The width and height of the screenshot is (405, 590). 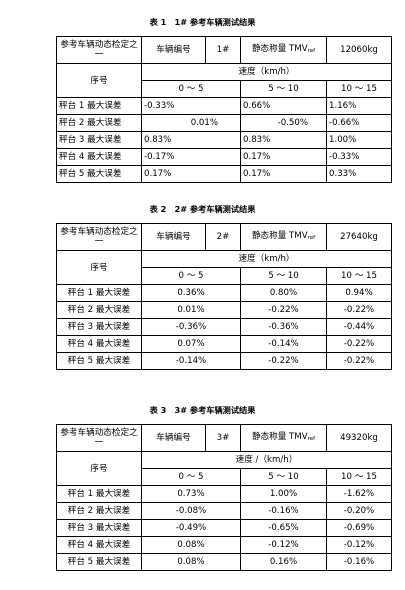 I want to click on table-row: 秤台 4 最大误差 0.08% -0.12% -0.12%, so click(x=224, y=545).